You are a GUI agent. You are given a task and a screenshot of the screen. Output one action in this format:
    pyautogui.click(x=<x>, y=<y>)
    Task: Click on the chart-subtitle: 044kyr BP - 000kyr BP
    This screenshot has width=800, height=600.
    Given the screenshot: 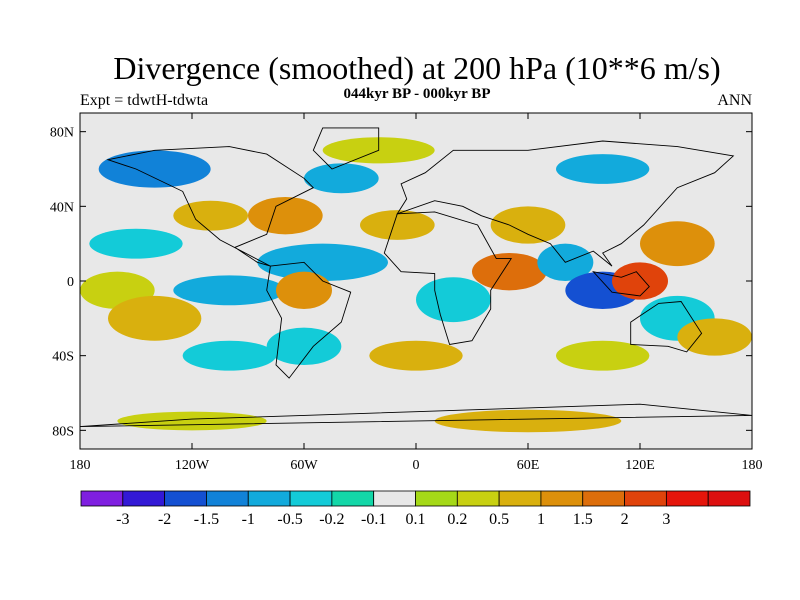 What is the action you would take?
    pyautogui.click(x=417, y=94)
    